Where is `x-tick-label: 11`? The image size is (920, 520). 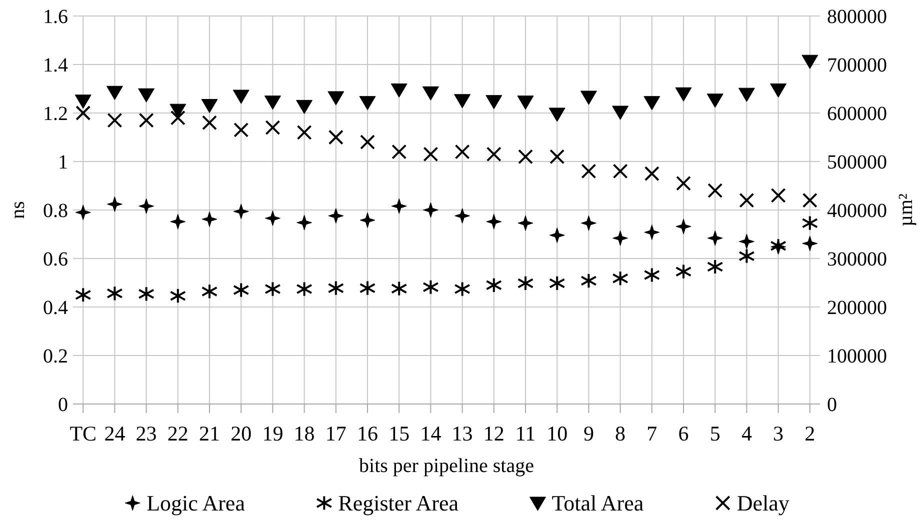 x-tick-label: 11 is located at coordinates (525, 433).